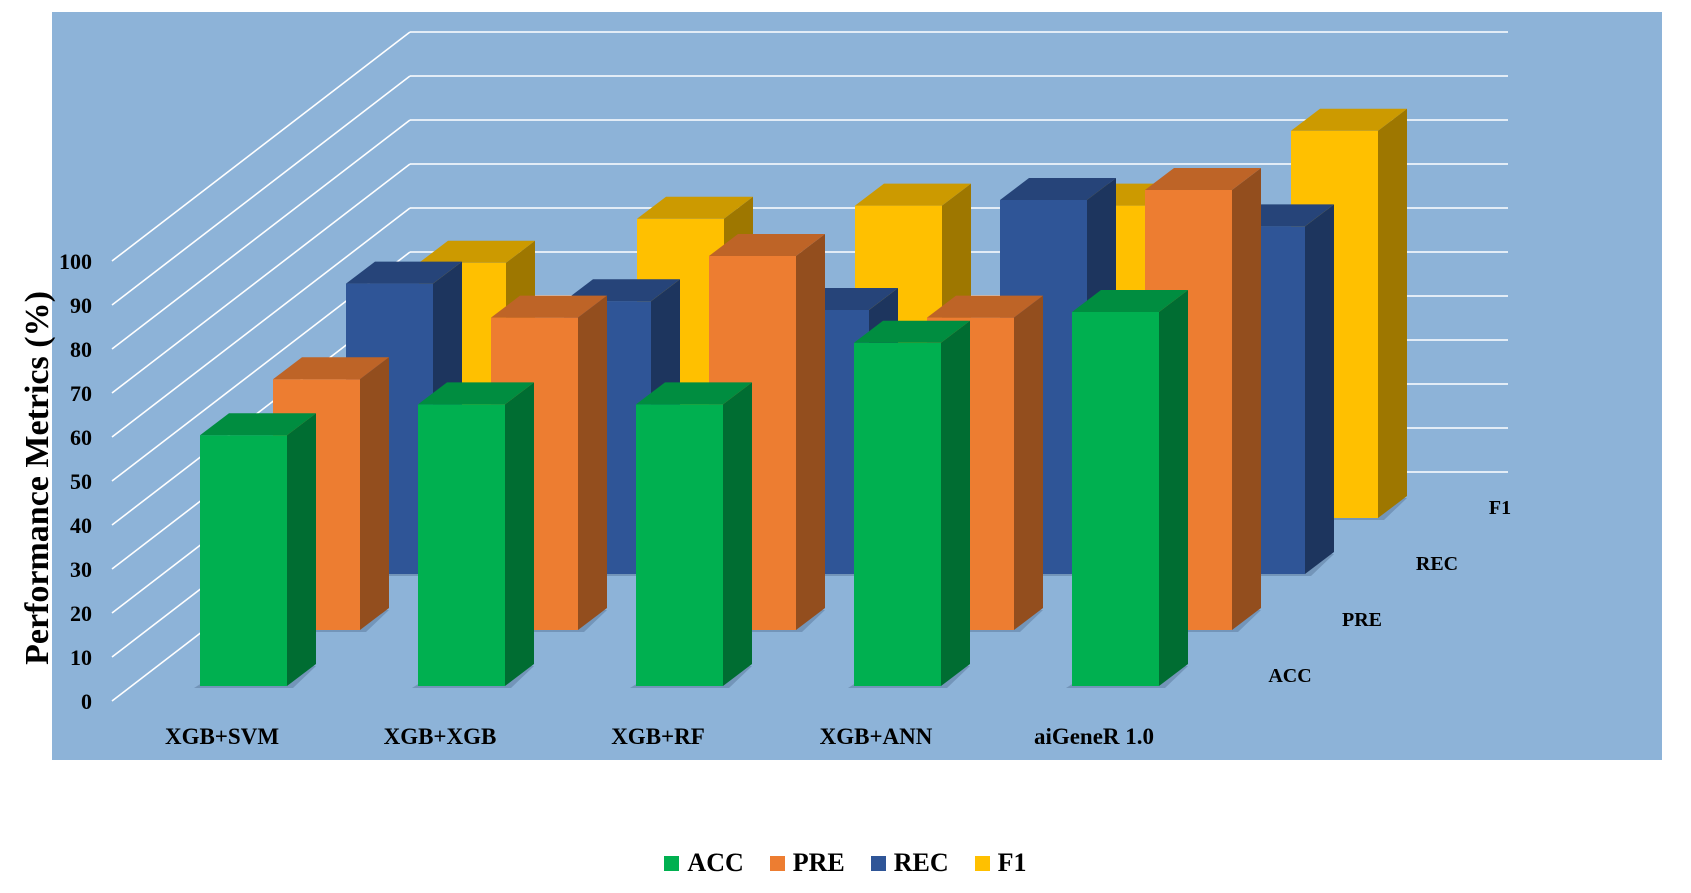  What do you see at coordinates (1289, 676) in the screenshot?
I see `depth-label-acc: ACC` at bounding box center [1289, 676].